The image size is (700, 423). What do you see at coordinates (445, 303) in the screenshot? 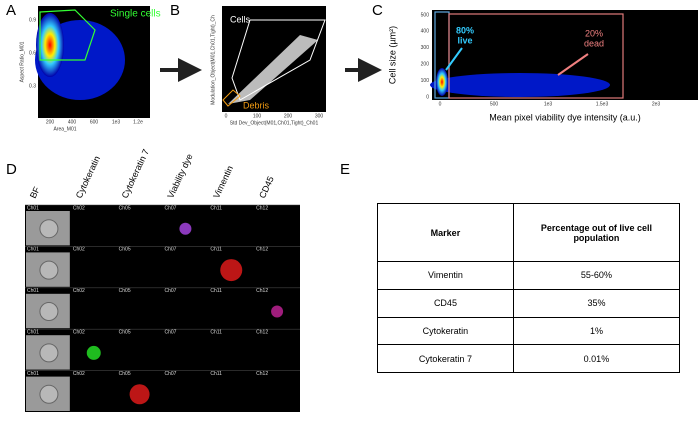
I see `table-cell: CD45` at bounding box center [445, 303].